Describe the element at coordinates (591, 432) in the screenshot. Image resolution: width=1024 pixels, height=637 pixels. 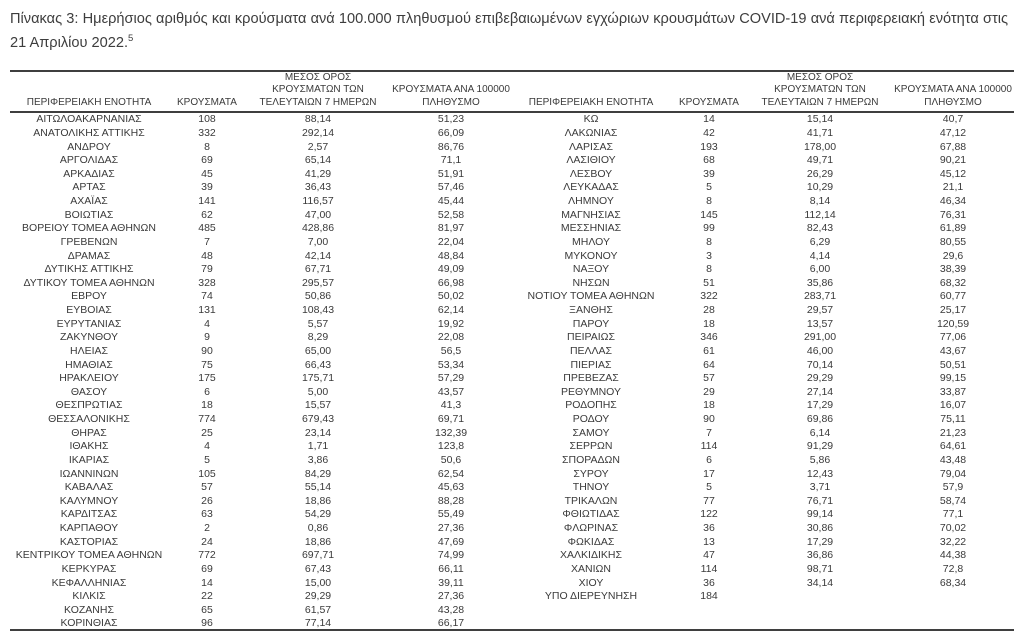
I see `region-cell: ΣΑΜΟΥ` at that location.